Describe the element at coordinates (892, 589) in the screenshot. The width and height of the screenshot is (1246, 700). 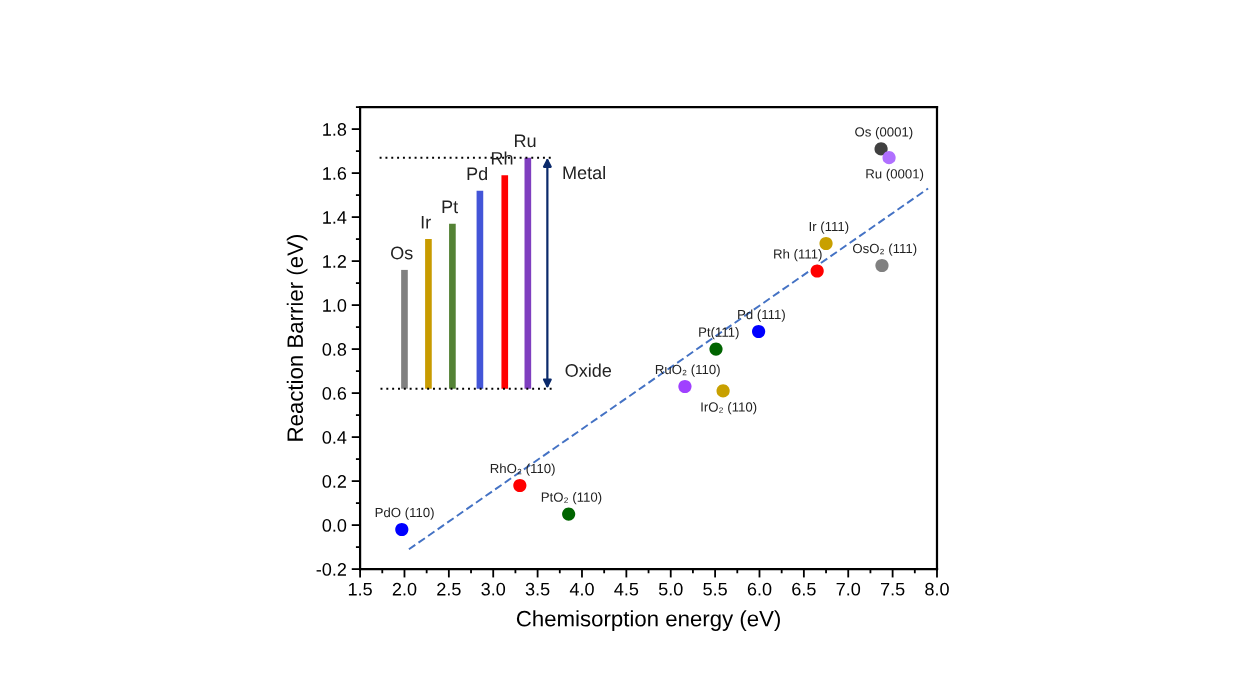
I see `x-tick-label: 7.5` at that location.